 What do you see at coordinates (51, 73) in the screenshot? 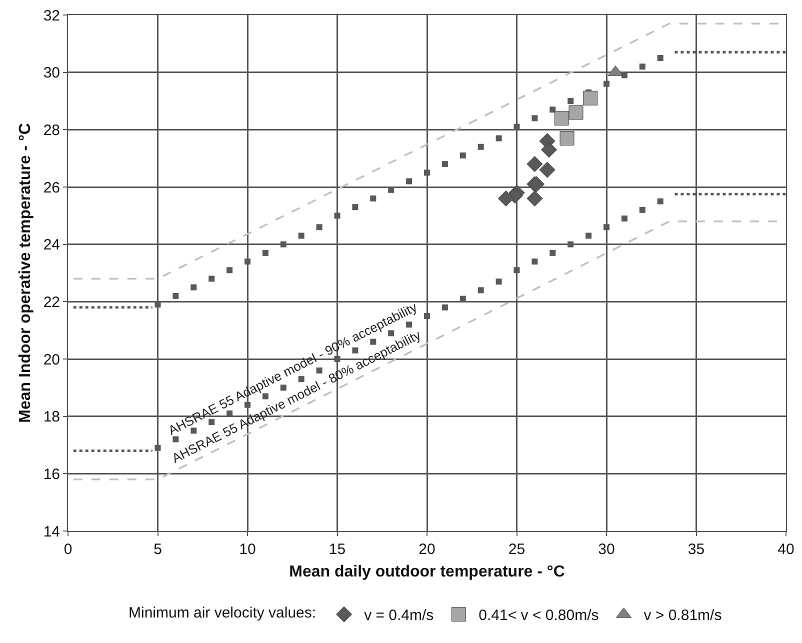
I see `y-tick-label: 30` at bounding box center [51, 73].